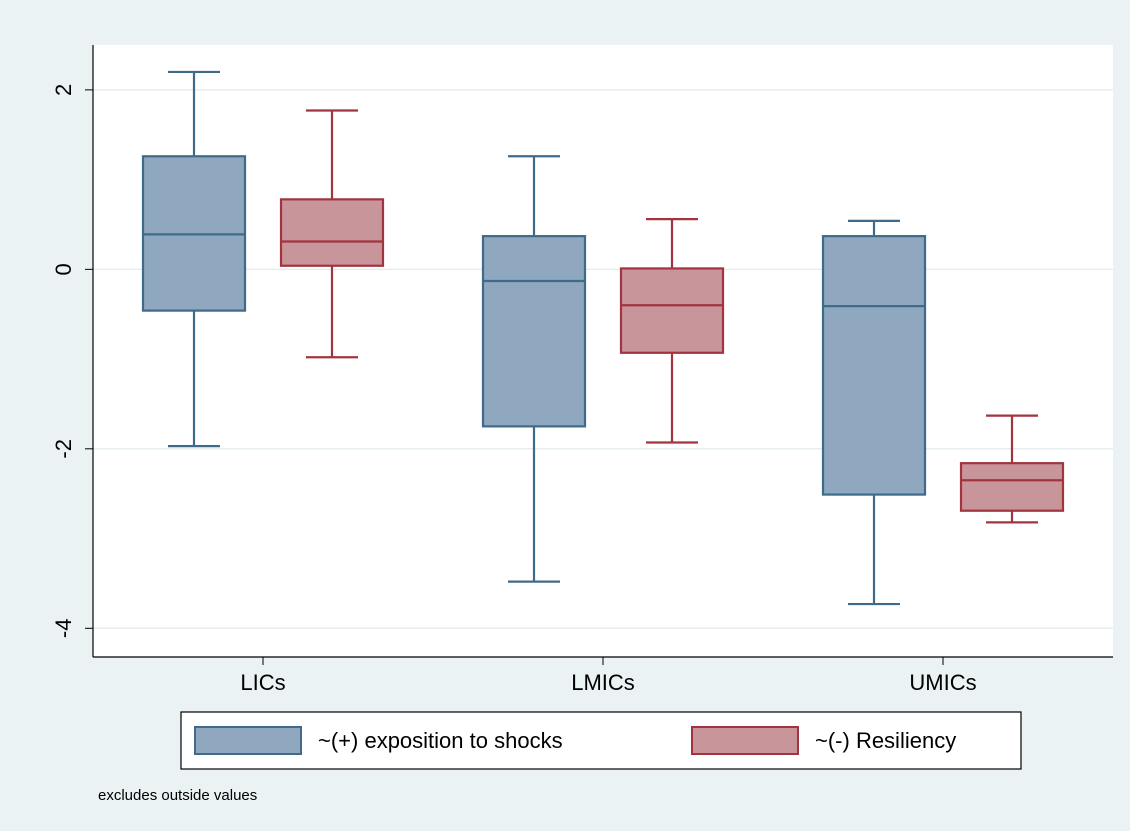  Describe the element at coordinates (601, 740) in the screenshot. I see `legend` at that location.